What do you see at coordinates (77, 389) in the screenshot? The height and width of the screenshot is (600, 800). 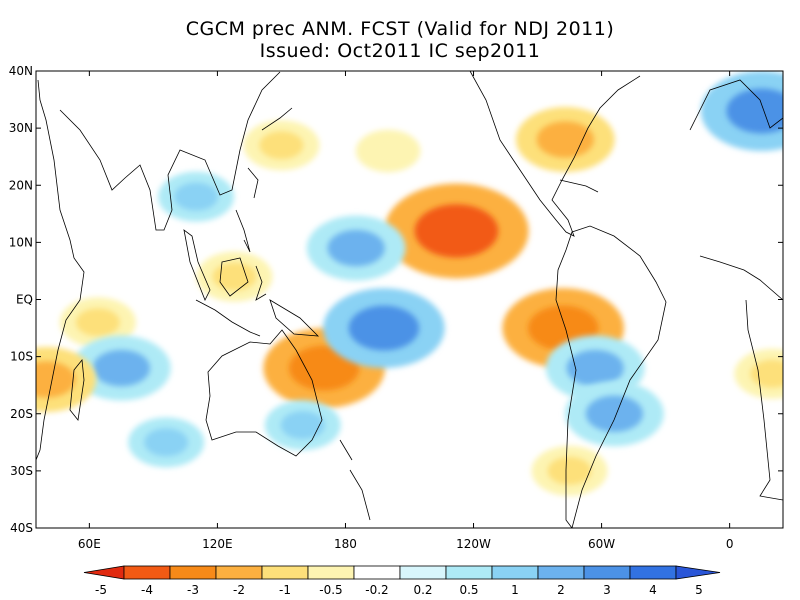 I see `coastline-madagascar` at bounding box center [77, 389].